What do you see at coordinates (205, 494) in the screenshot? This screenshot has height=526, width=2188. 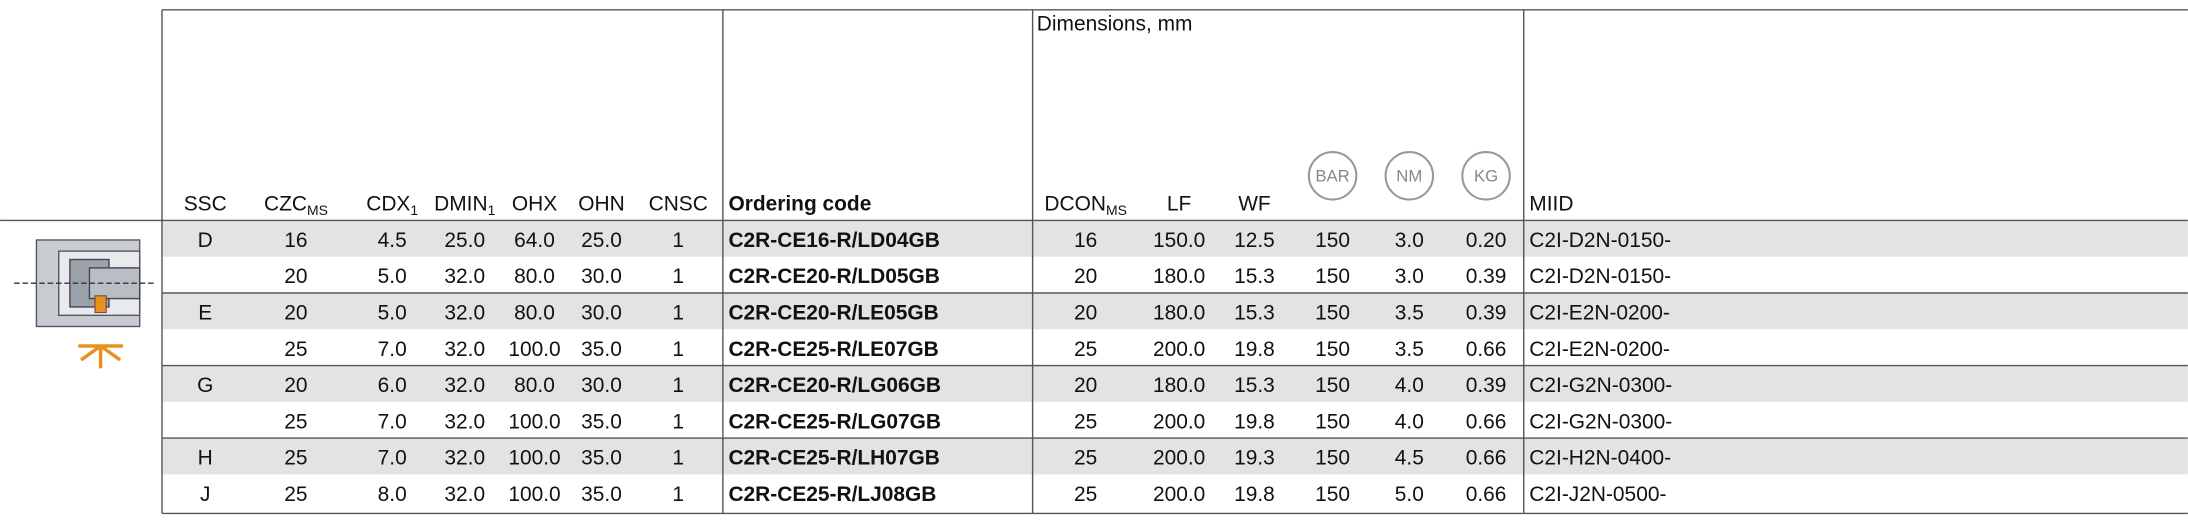 I see `cell: J` at bounding box center [205, 494].